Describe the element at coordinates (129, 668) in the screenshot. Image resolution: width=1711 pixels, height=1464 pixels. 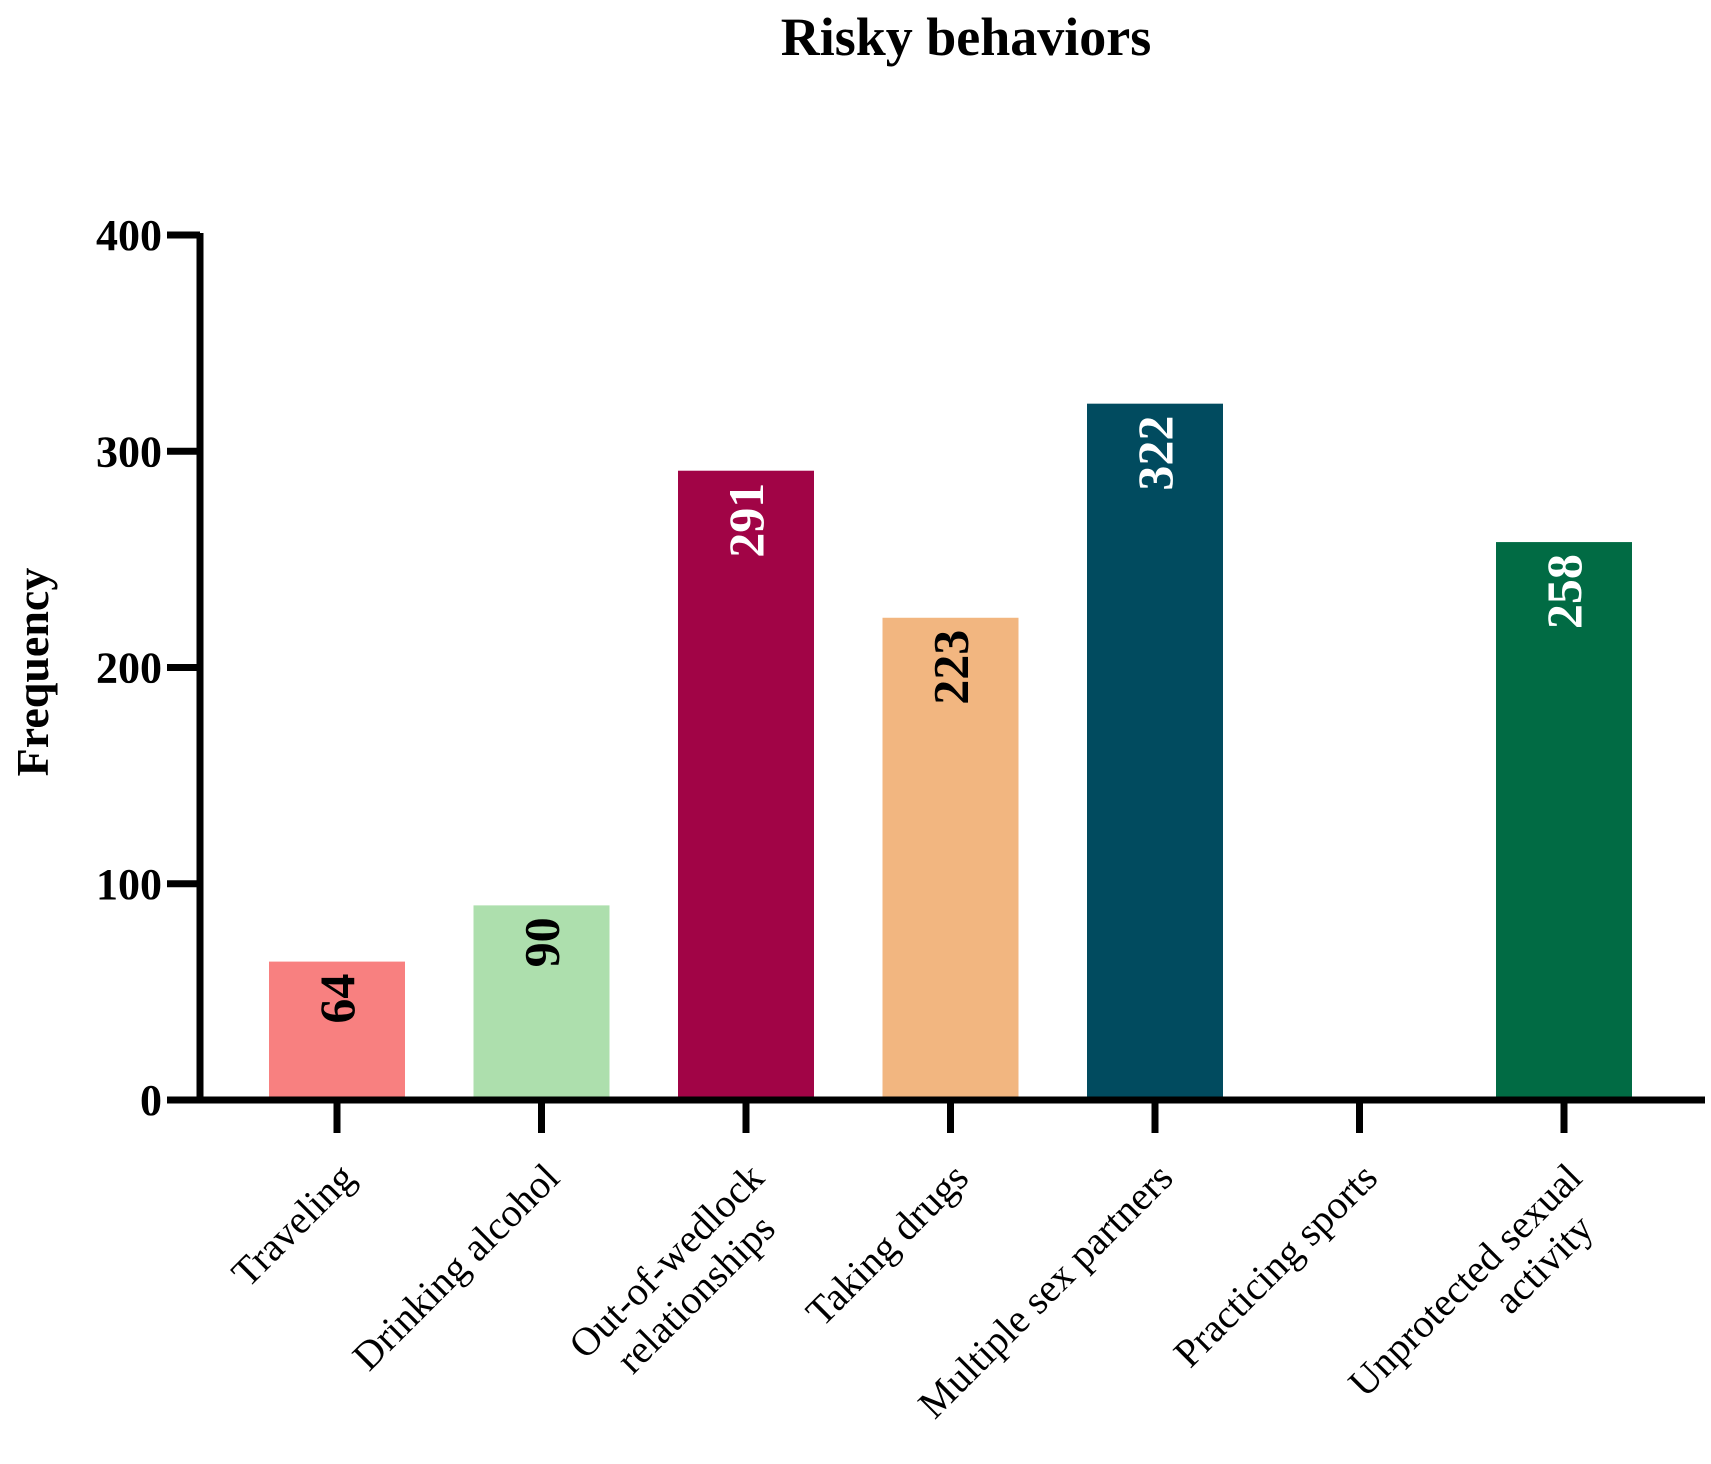
I see `y-tick-label: 200` at that location.